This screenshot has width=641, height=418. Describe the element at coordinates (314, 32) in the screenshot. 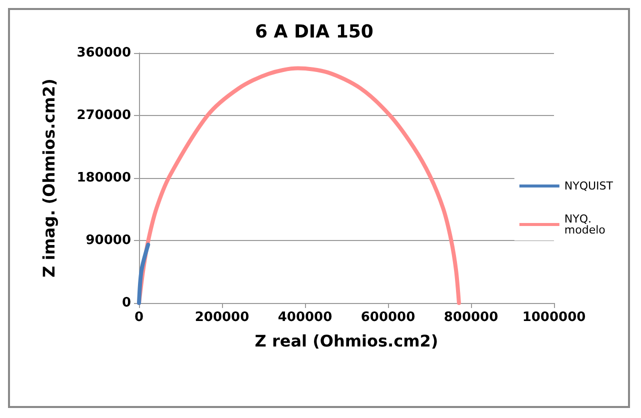

I see `chart-title: 6 A DIA 150` at that location.